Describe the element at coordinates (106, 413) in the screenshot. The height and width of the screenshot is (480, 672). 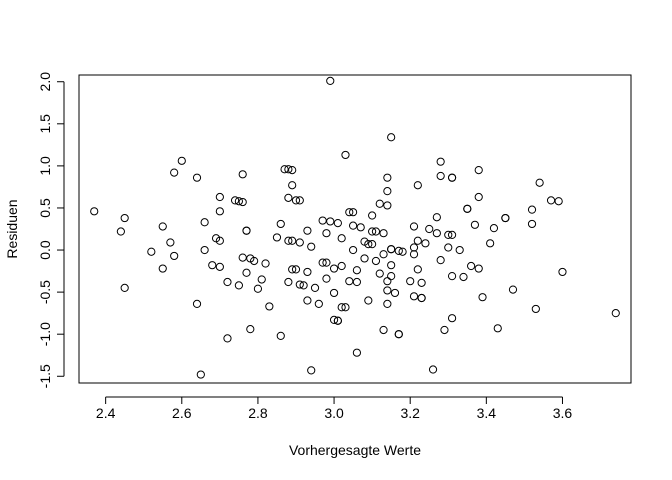
I see `x-tick-label: 2.4` at that location.